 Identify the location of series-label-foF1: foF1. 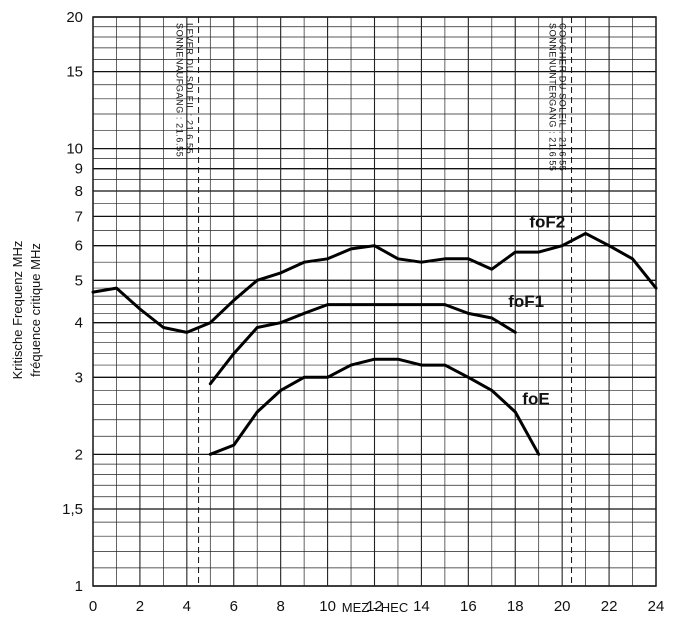
(526, 301).